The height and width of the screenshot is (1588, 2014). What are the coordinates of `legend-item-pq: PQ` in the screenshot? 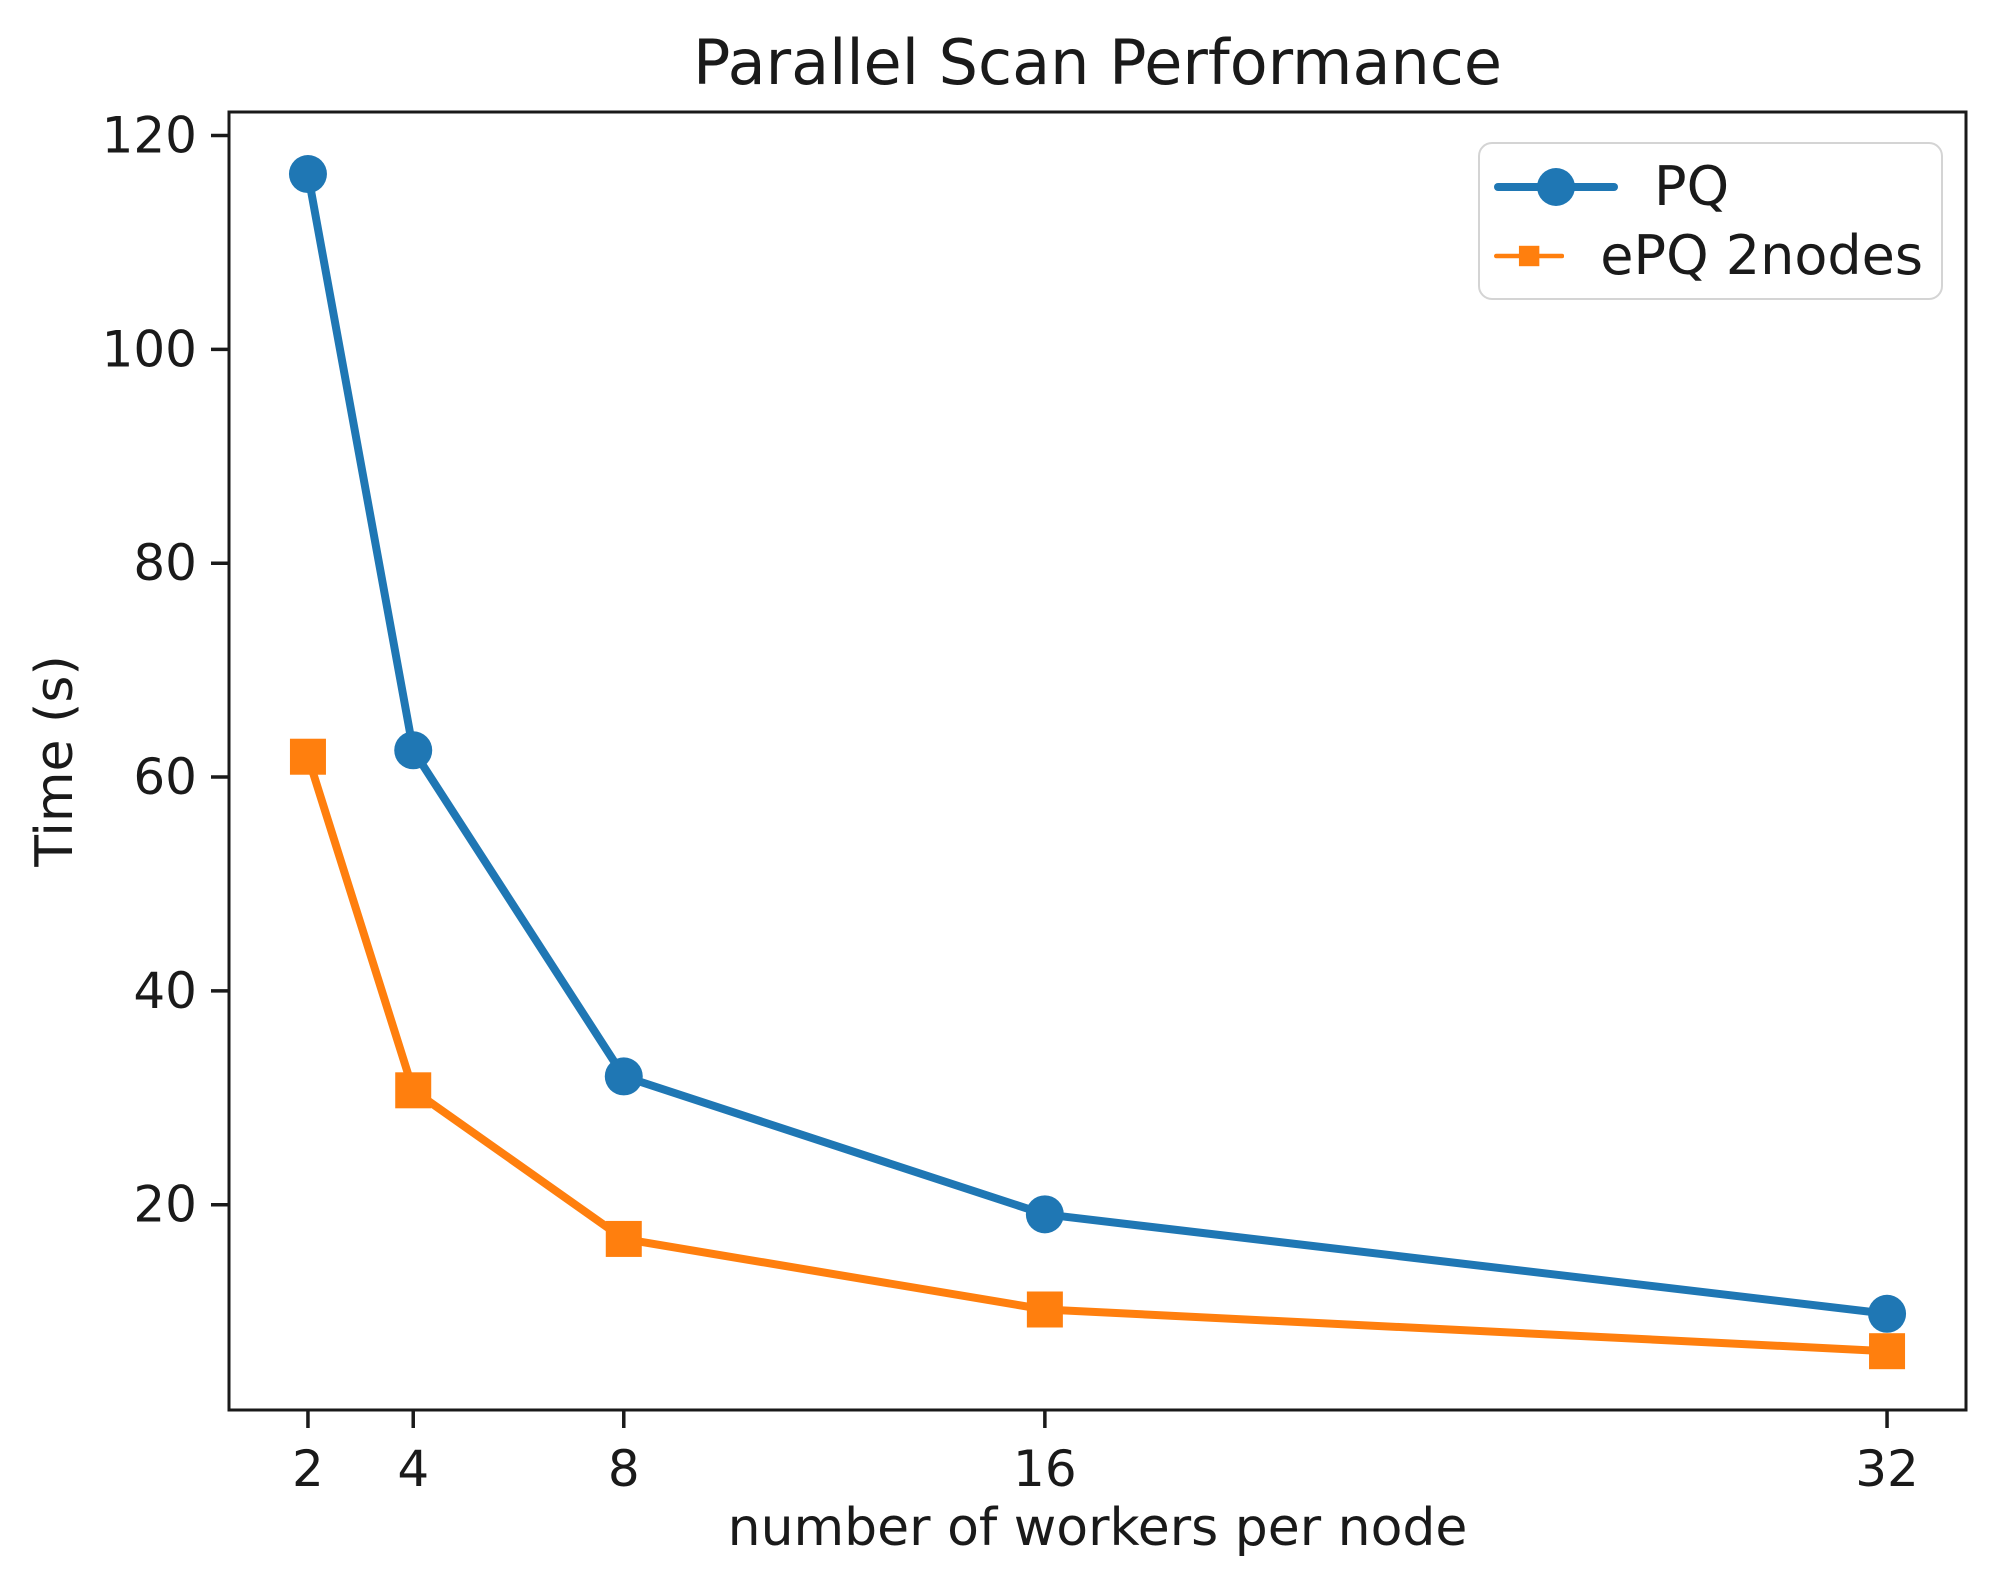 It's located at (1708, 187).